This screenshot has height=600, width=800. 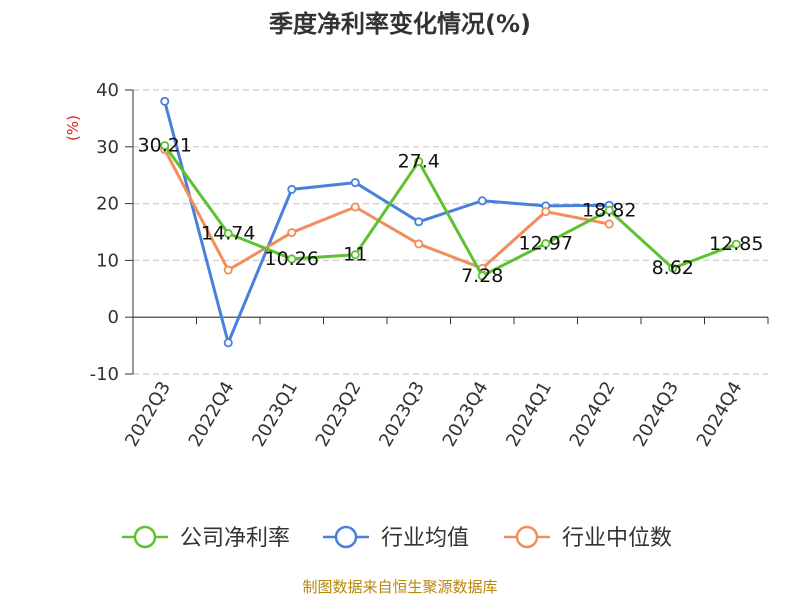 I want to click on legend-item: 行业中位数, so click(x=588, y=538).